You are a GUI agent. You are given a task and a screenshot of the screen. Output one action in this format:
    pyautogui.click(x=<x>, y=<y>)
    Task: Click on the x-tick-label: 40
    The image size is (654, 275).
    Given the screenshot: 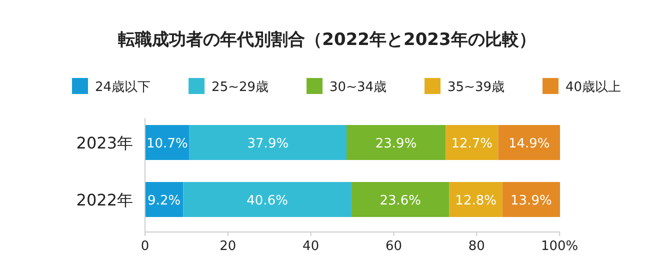 What is the action you would take?
    pyautogui.click(x=311, y=246)
    